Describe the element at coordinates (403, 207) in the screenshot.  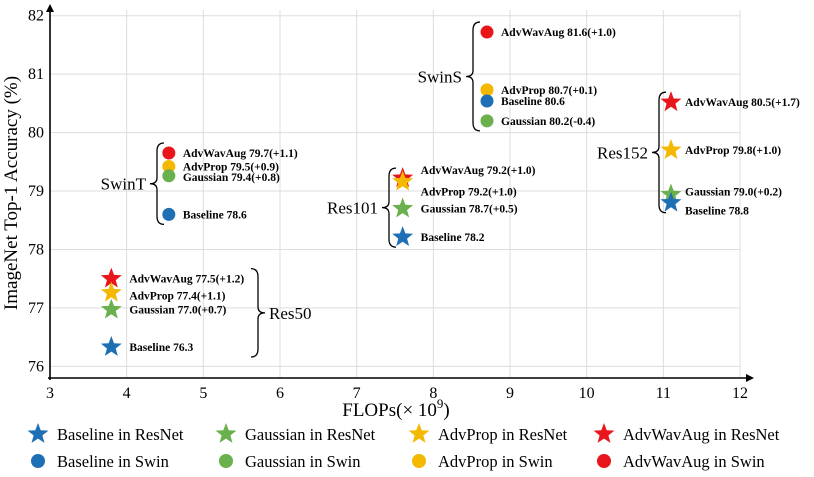
I see `point-res101-gaussian` at that location.